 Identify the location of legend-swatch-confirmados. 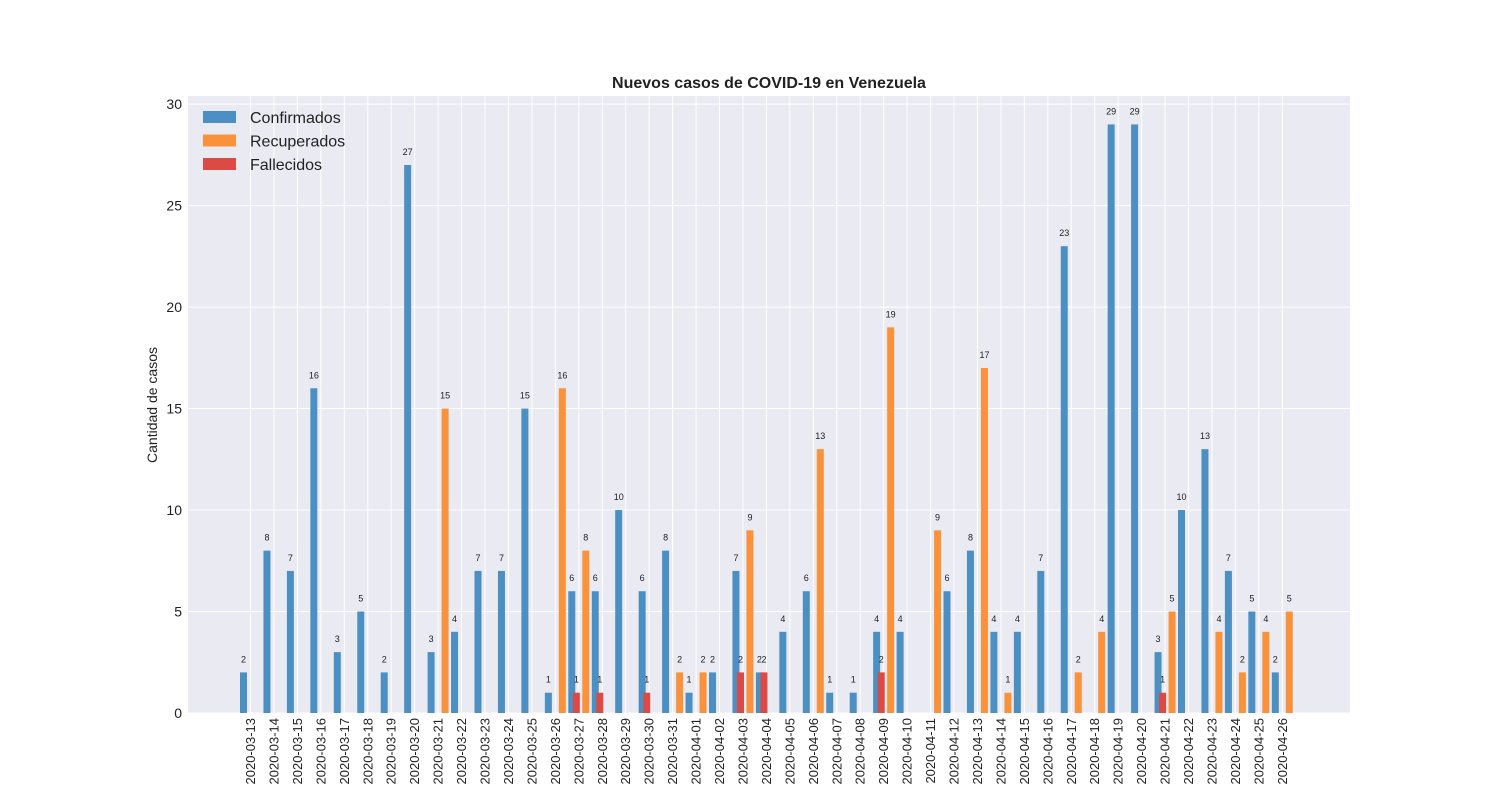
(219, 117).